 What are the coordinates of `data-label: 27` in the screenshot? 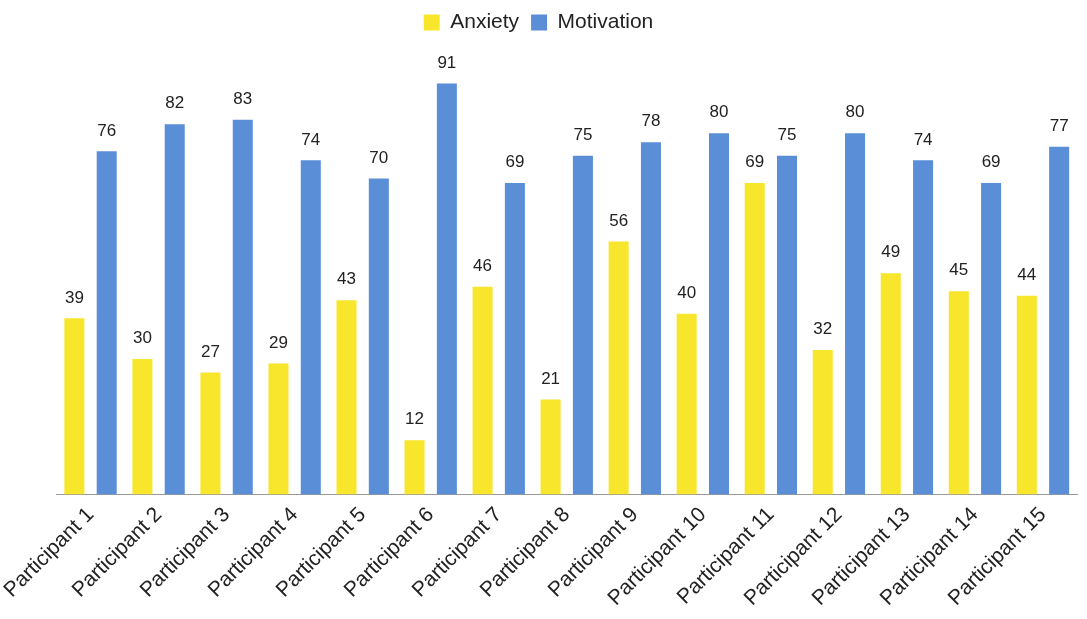 It's located at (210, 351).